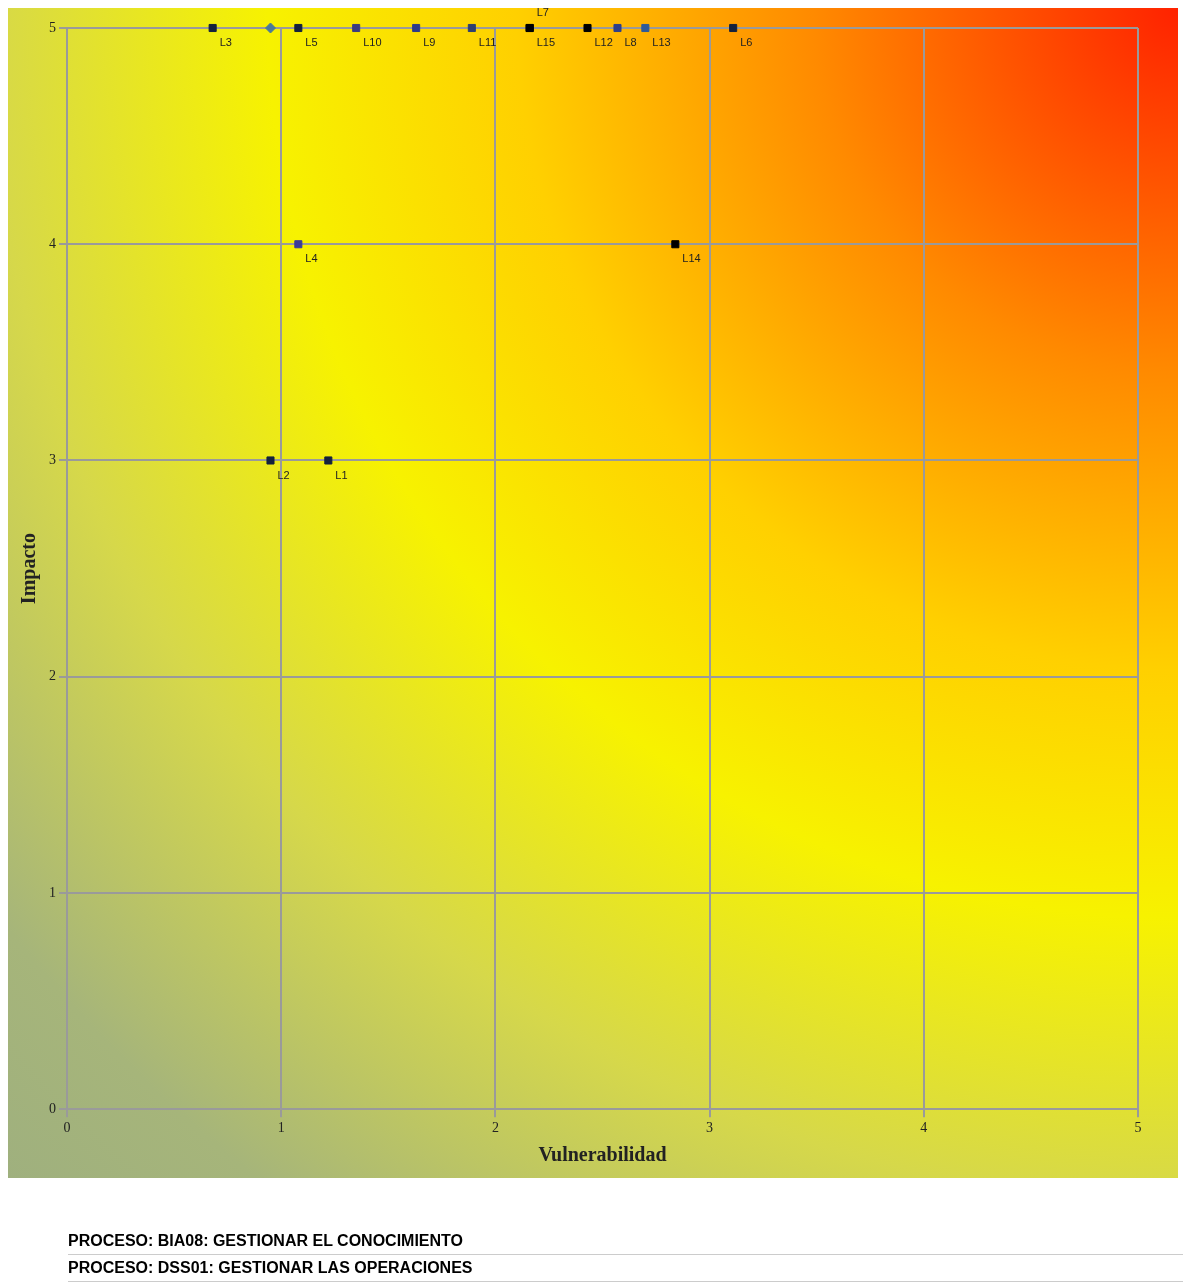  I want to click on annotation: L1, so click(341, 474).